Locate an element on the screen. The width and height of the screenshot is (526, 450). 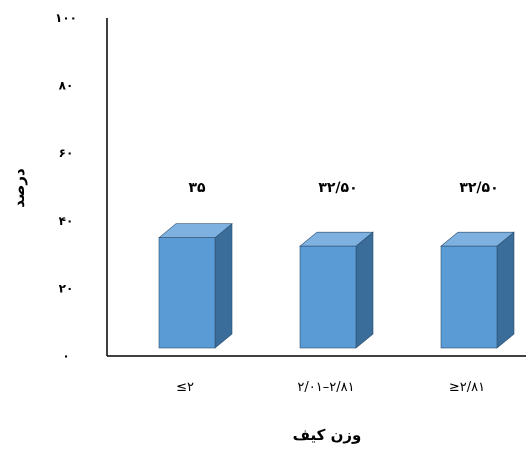
y-tick-label: ۸۰ is located at coordinates (66, 86).